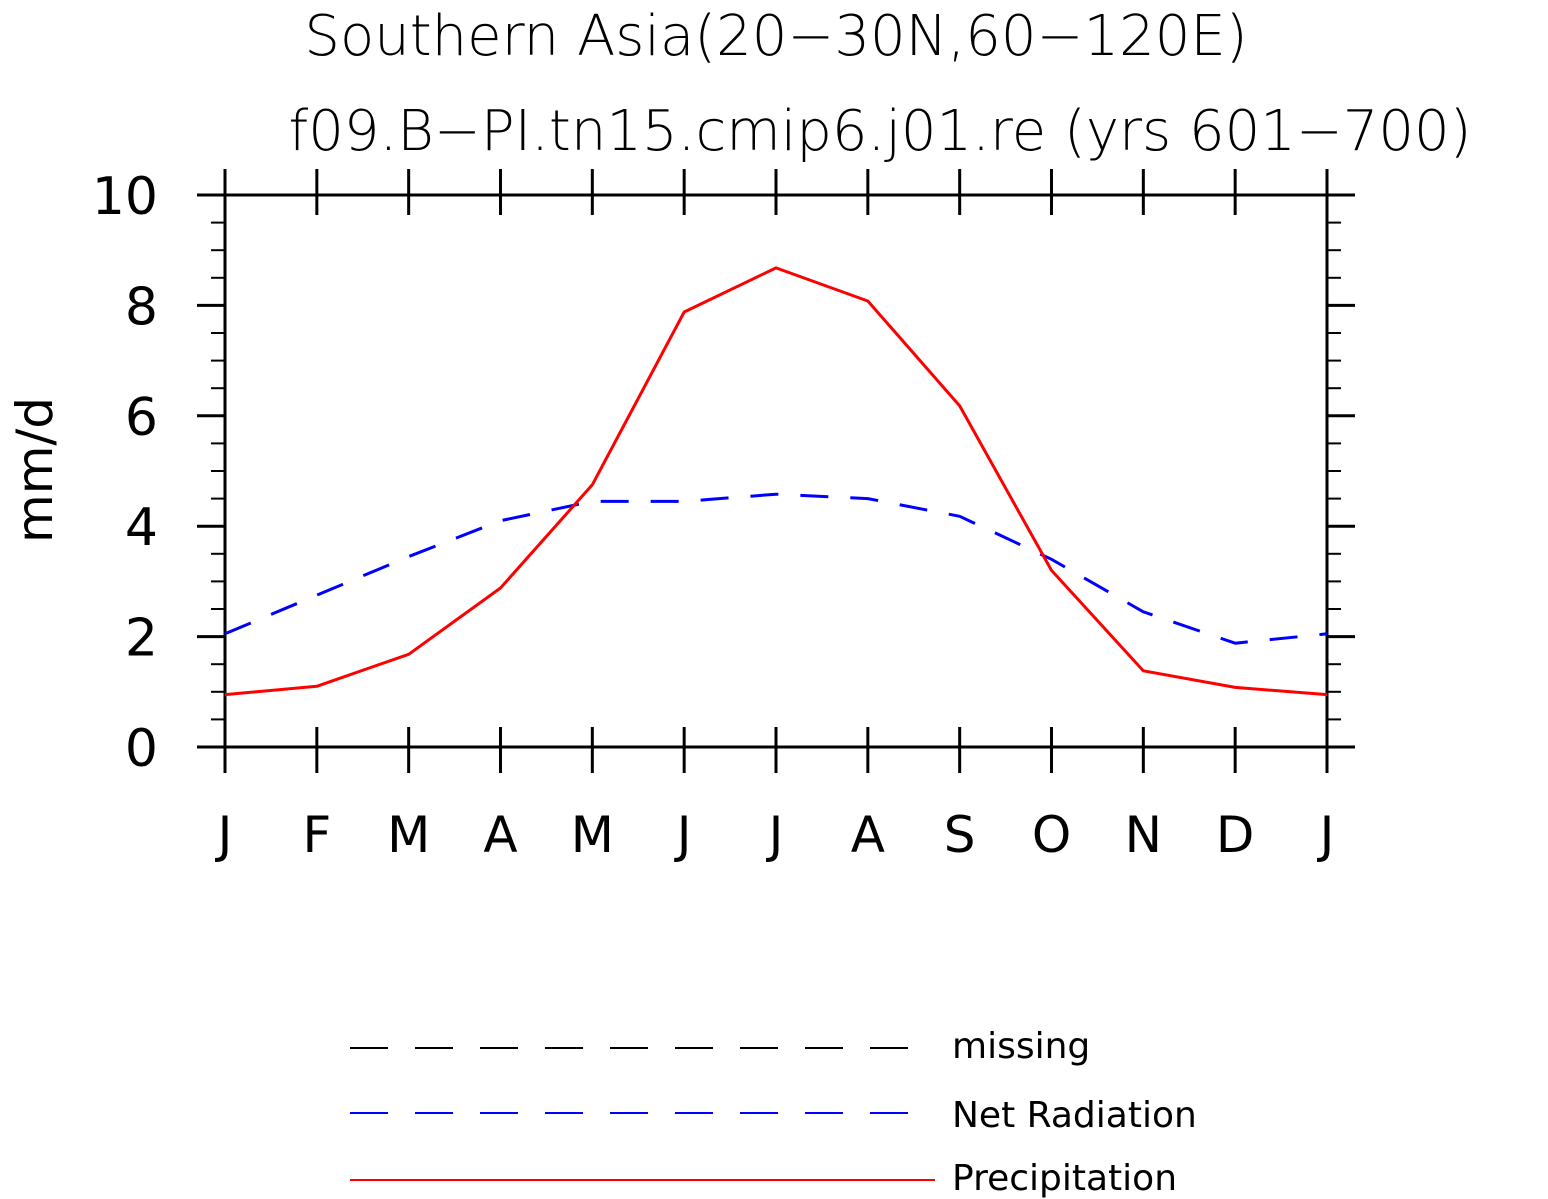 This screenshot has height=1199, width=1548. Describe the element at coordinates (125, 473) in the screenshot. I see `y-tick-labels: 0 2 4 6 8 10` at that location.